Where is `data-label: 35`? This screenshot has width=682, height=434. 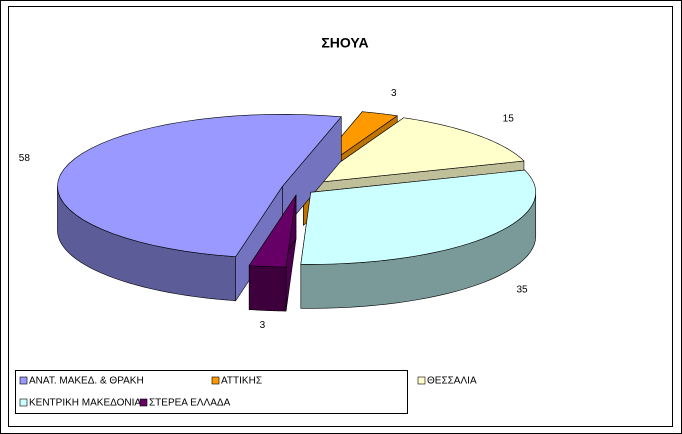 data-label: 35 is located at coordinates (522, 289).